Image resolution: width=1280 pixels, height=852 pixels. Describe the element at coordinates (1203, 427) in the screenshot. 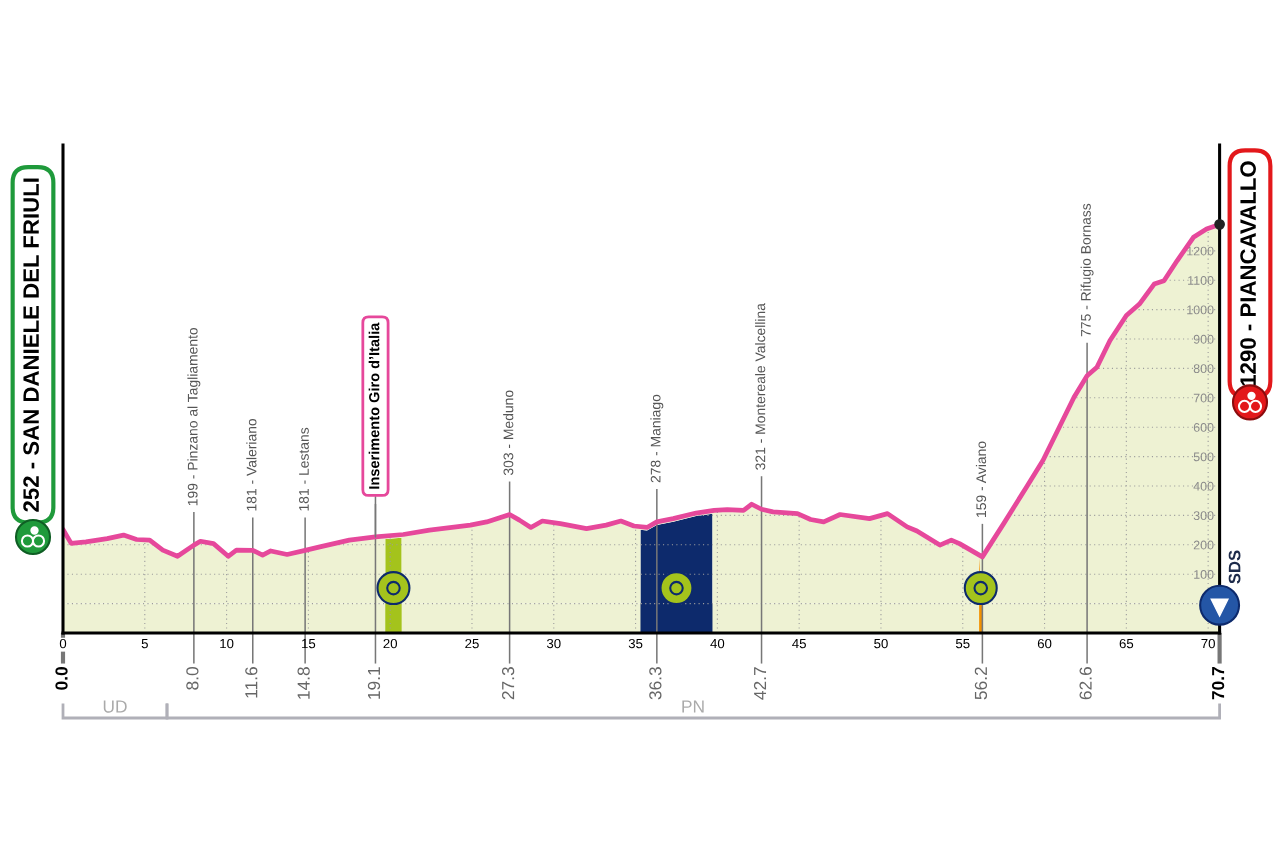

I see `y-tick-label: 600` at that location.